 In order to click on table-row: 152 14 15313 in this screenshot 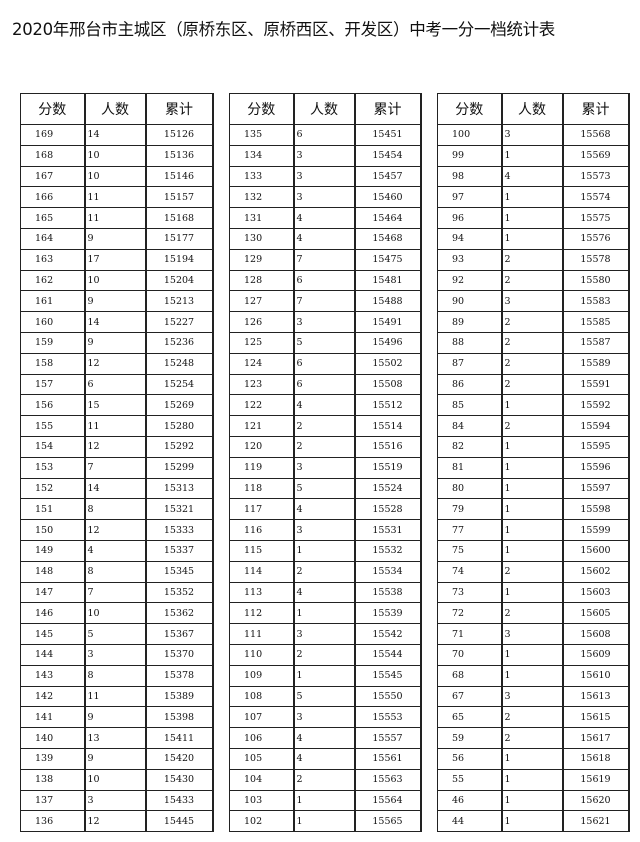, I will do `click(117, 488)`.